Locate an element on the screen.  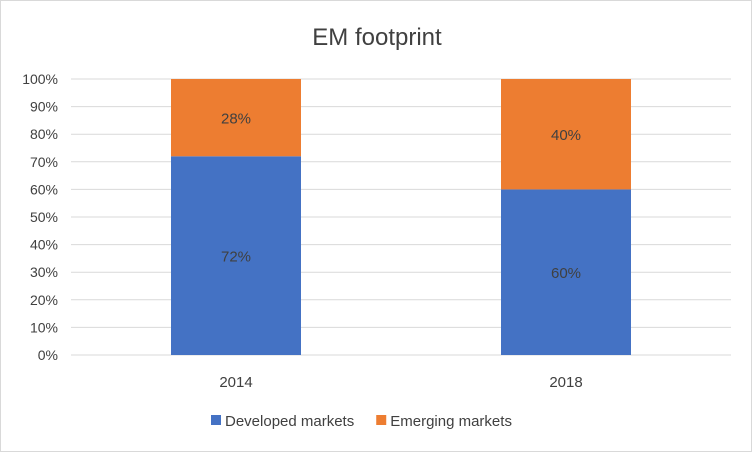
legend-item: Emerging markets is located at coordinates (444, 421).